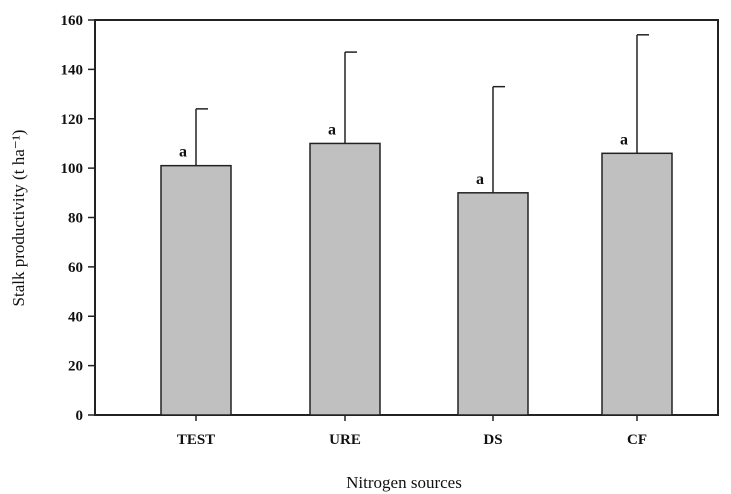 Image resolution: width=731 pixels, height=494 pixels. Describe the element at coordinates (18, 218) in the screenshot. I see `y-axis-title: Stalk productivity (t ha⁻¹)` at that location.